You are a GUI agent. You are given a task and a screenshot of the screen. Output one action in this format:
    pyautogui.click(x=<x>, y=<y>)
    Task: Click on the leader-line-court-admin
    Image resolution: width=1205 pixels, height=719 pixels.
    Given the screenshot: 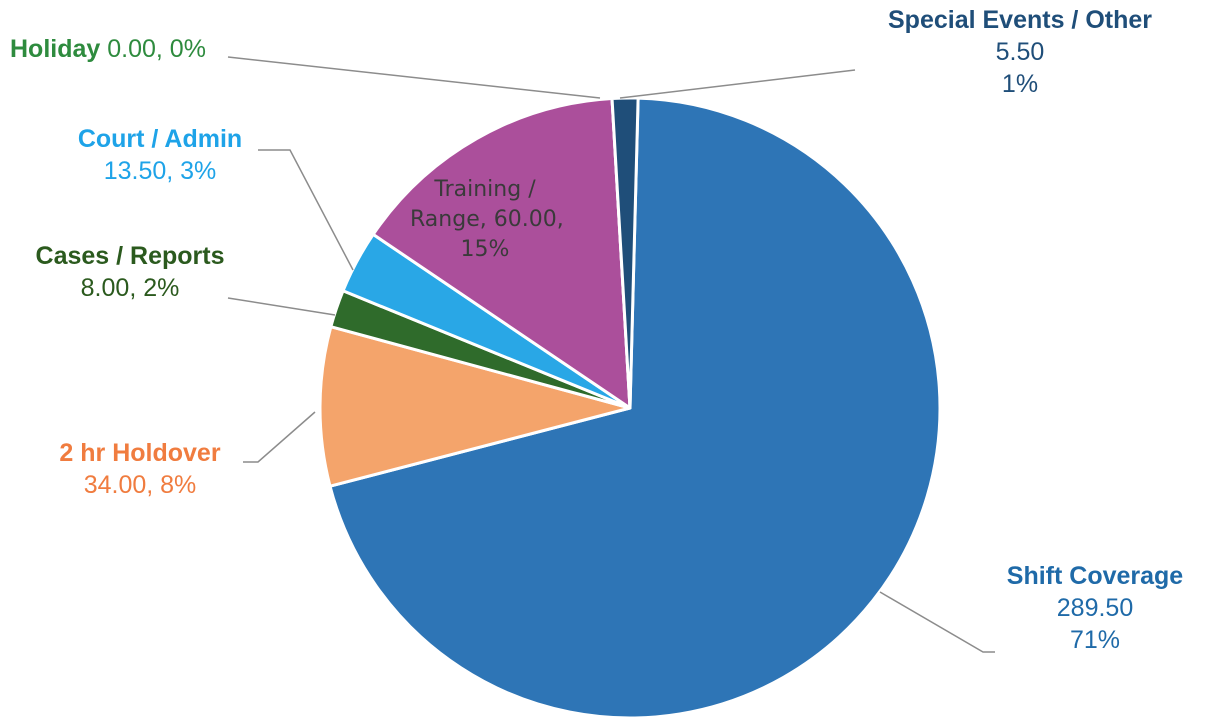 What is the action you would take?
    pyautogui.click(x=306, y=210)
    